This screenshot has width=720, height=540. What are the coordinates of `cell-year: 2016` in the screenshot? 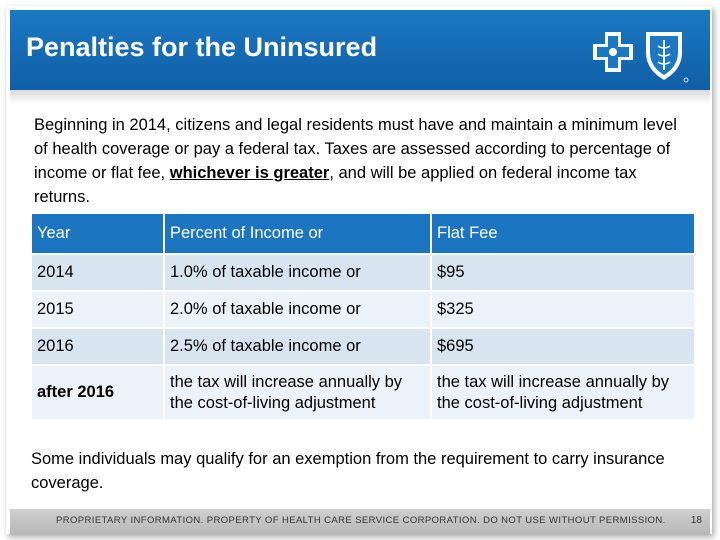 It's located at (97, 346).